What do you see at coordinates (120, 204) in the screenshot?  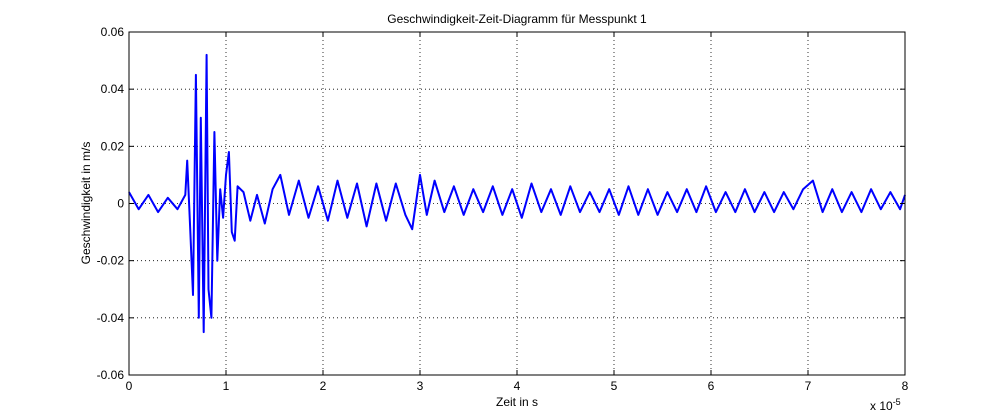 I see `y-tick-label: 0` at bounding box center [120, 204].